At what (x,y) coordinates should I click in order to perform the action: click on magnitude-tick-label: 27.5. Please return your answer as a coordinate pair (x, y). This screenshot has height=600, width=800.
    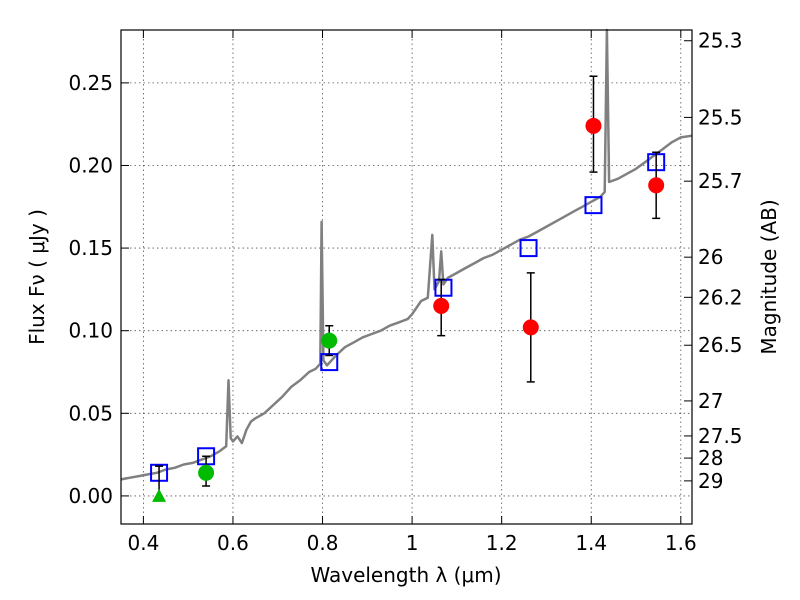
    Looking at the image, I should click on (720, 436).